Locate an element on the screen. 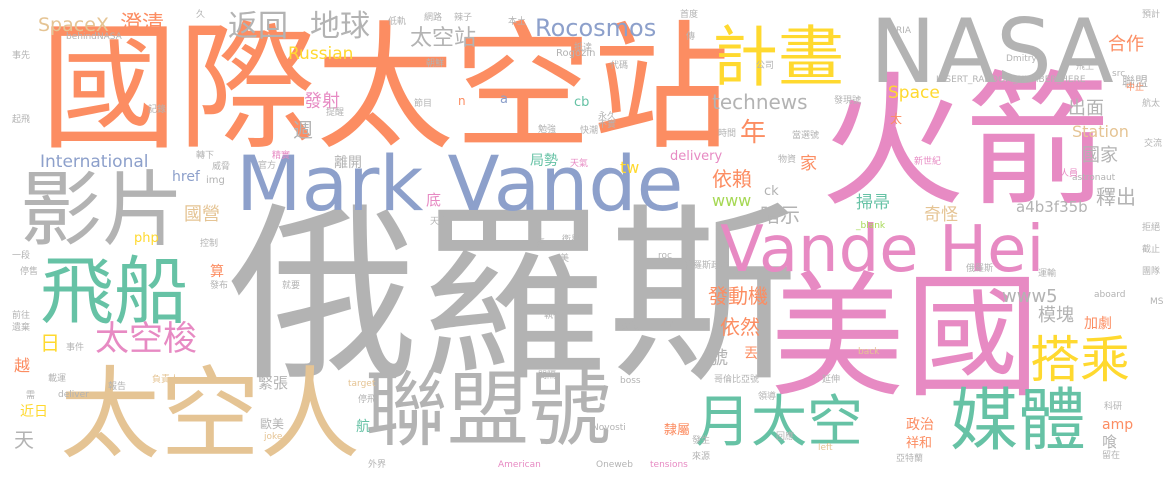 This screenshot has height=482, width=1175. word-rocosmos: Rocosmos is located at coordinates (596, 28).